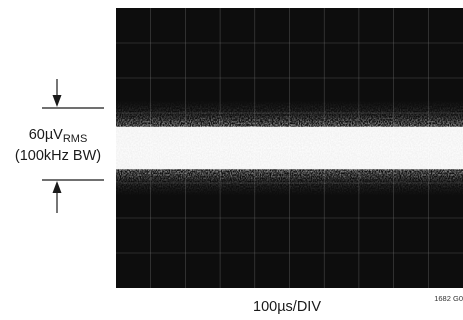 The image size is (463, 320). Describe the element at coordinates (58, 156) in the screenshot. I see `bandwidth-label: (100kHz BW)` at that location.